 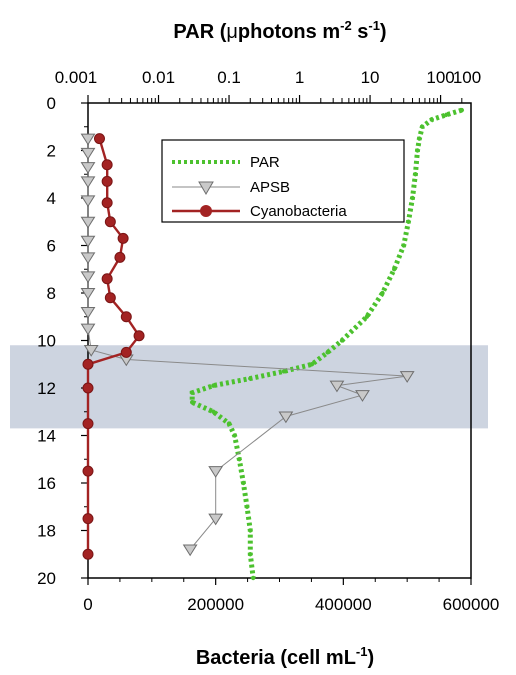 What do you see at coordinates (51, 293) in the screenshot?
I see `y-tick-label: 8` at bounding box center [51, 293].